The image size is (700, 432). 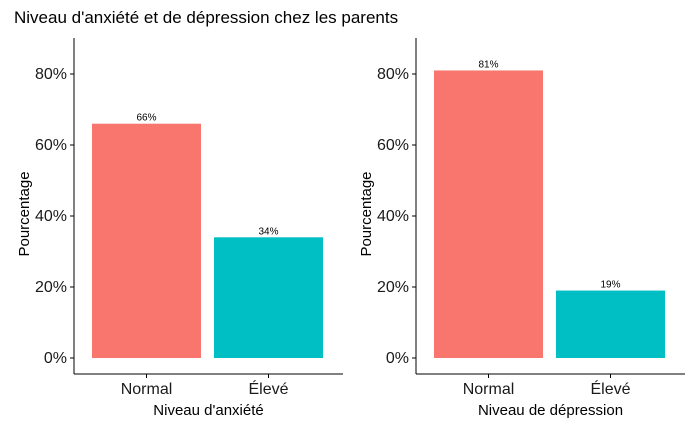 What do you see at coordinates (268, 388) in the screenshot?
I see `anxiety-x-tick-label: Élevé` at bounding box center [268, 388].